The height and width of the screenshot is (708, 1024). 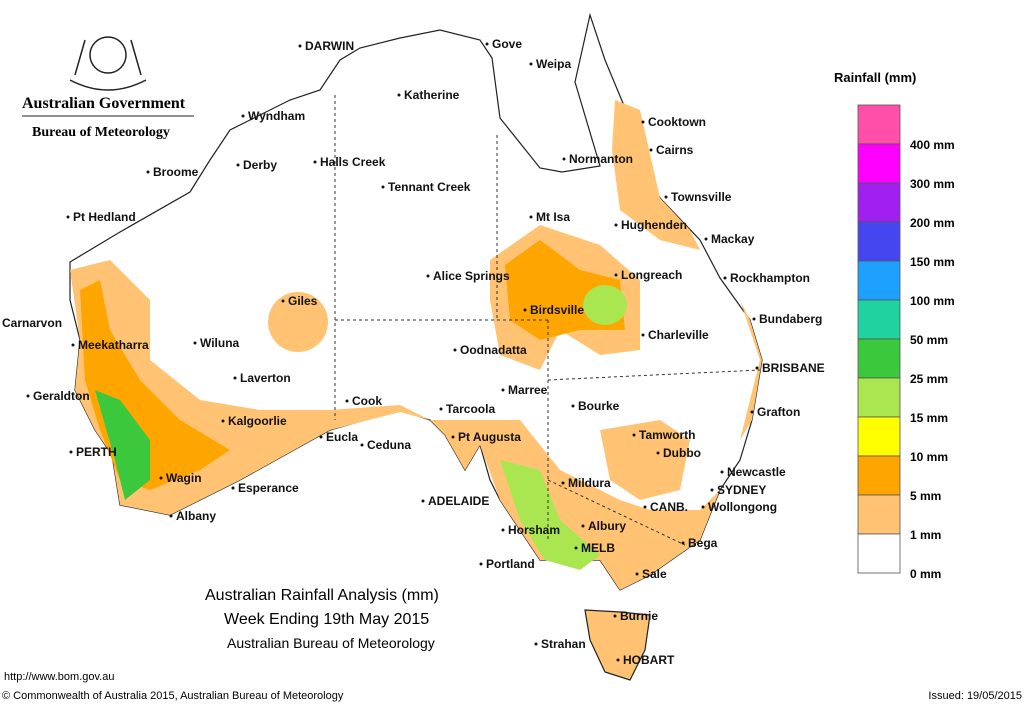 I want to click on place-label: Cooktown, so click(x=677, y=122).